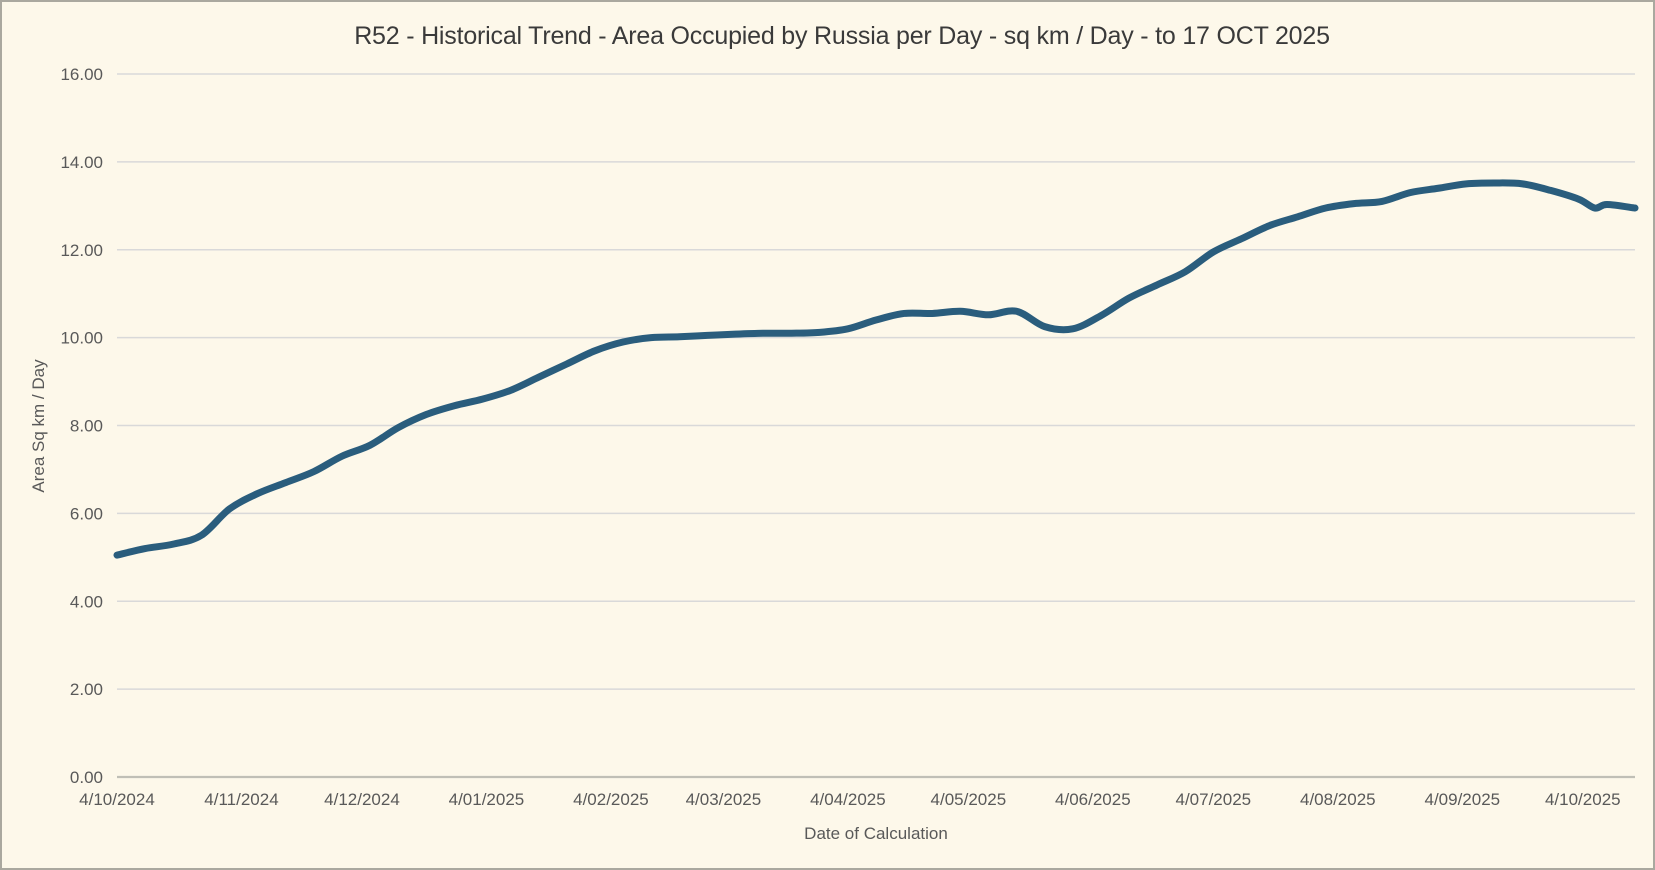 Image resolution: width=1655 pixels, height=870 pixels. I want to click on y-tick-label: 8.00, so click(86, 426).